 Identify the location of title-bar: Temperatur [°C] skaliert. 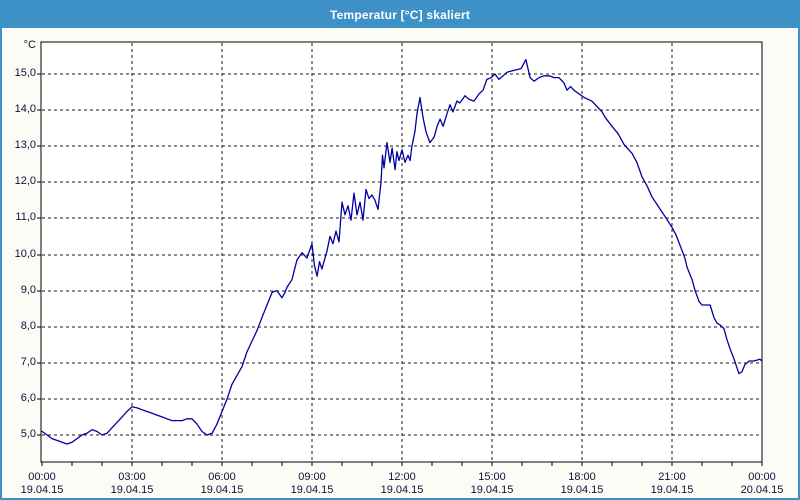
(400, 15).